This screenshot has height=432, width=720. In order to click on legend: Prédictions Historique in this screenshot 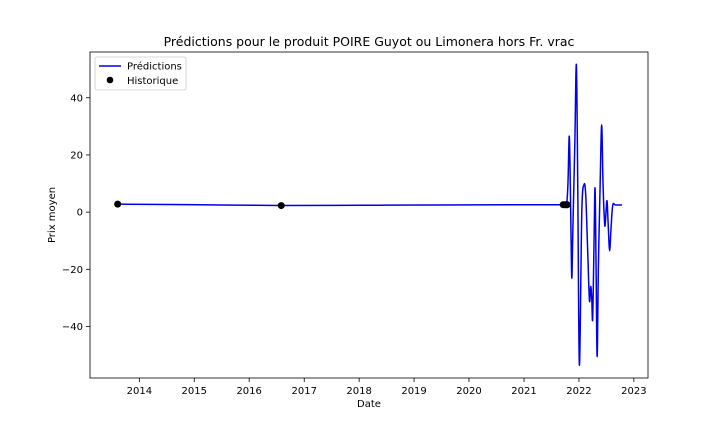, I will do `click(140, 73)`.